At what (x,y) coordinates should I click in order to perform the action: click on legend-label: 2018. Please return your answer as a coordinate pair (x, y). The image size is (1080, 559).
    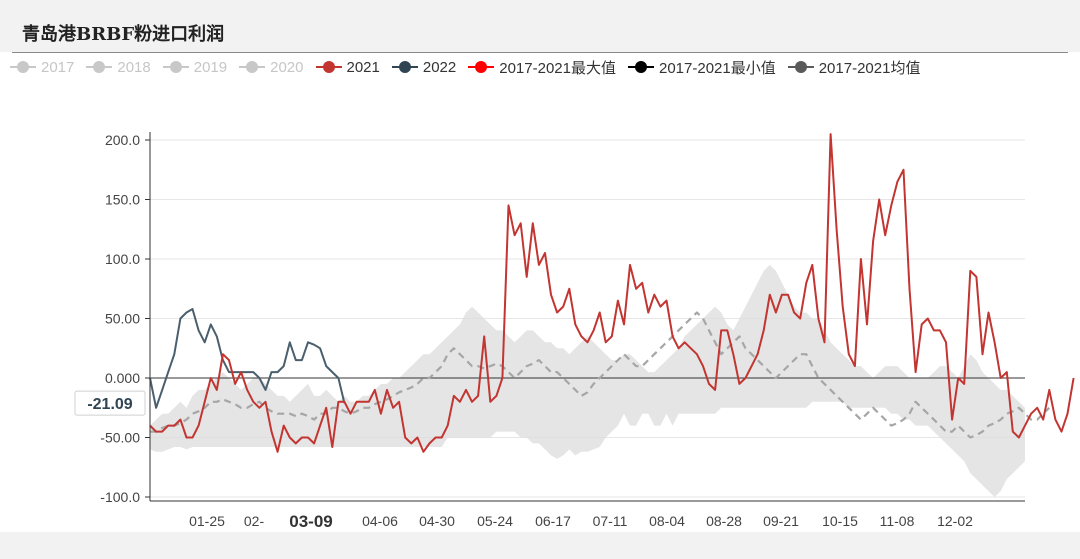
    Looking at the image, I should click on (134, 67).